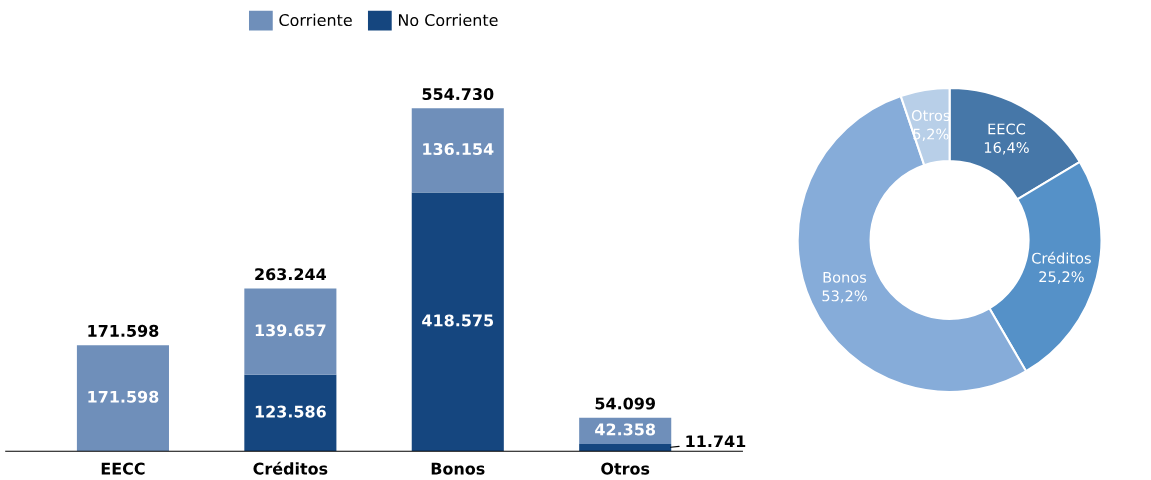 This screenshot has height=480, width=1151. Describe the element at coordinates (1007, 129) in the screenshot. I see `slice-label: EECC` at that location.